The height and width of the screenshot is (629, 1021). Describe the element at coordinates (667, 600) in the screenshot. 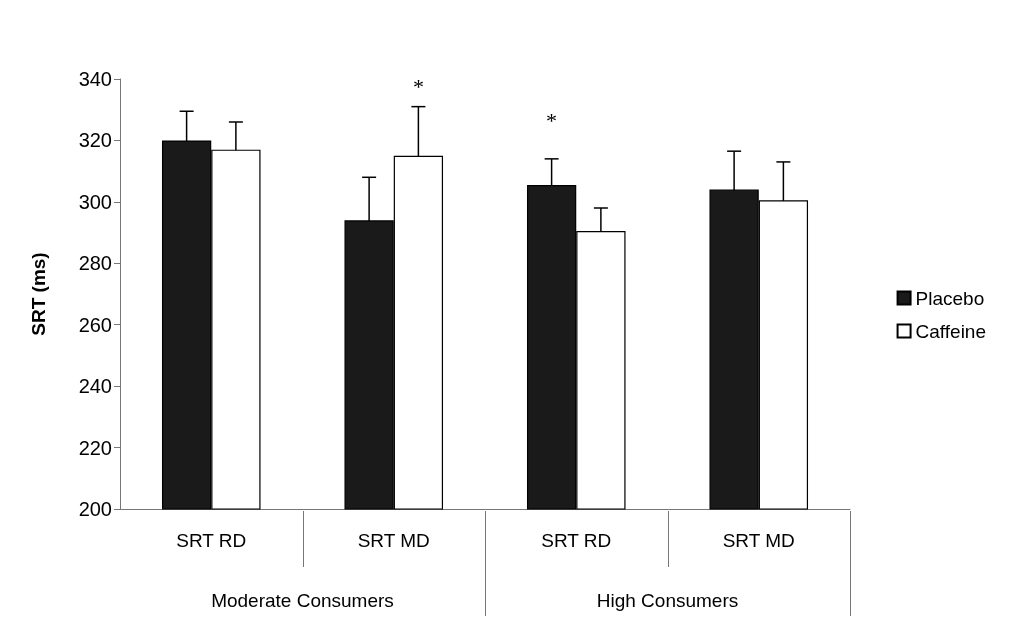

I see `text: High Consumers` at that location.